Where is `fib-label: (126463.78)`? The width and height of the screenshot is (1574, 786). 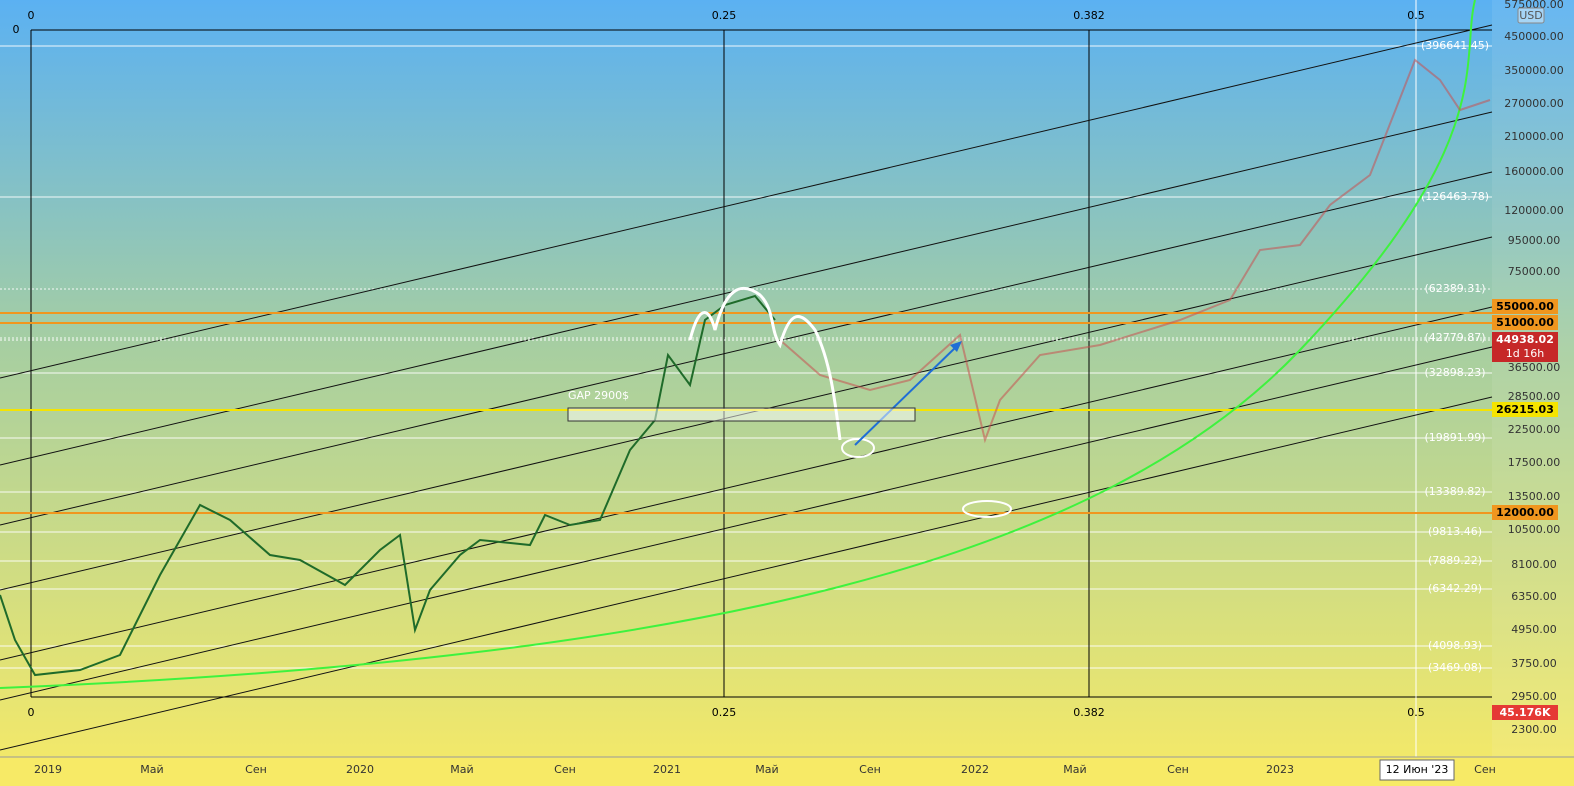 fib-label: (126463.78) is located at coordinates (1455, 196).